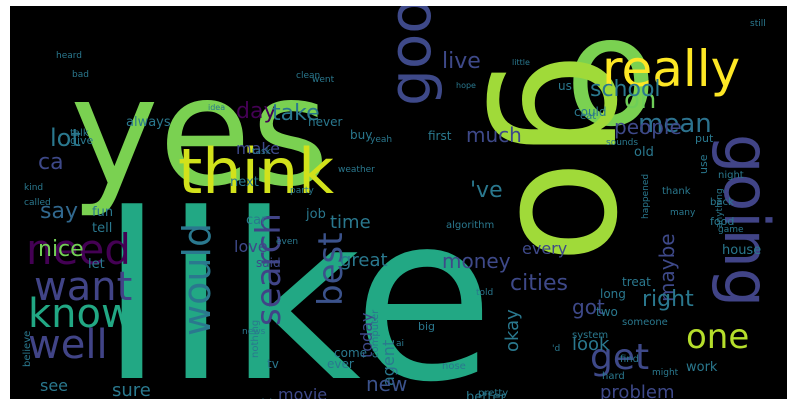  Describe the element at coordinates (521, 62) in the screenshot. I see `word-little-107: little` at that location.